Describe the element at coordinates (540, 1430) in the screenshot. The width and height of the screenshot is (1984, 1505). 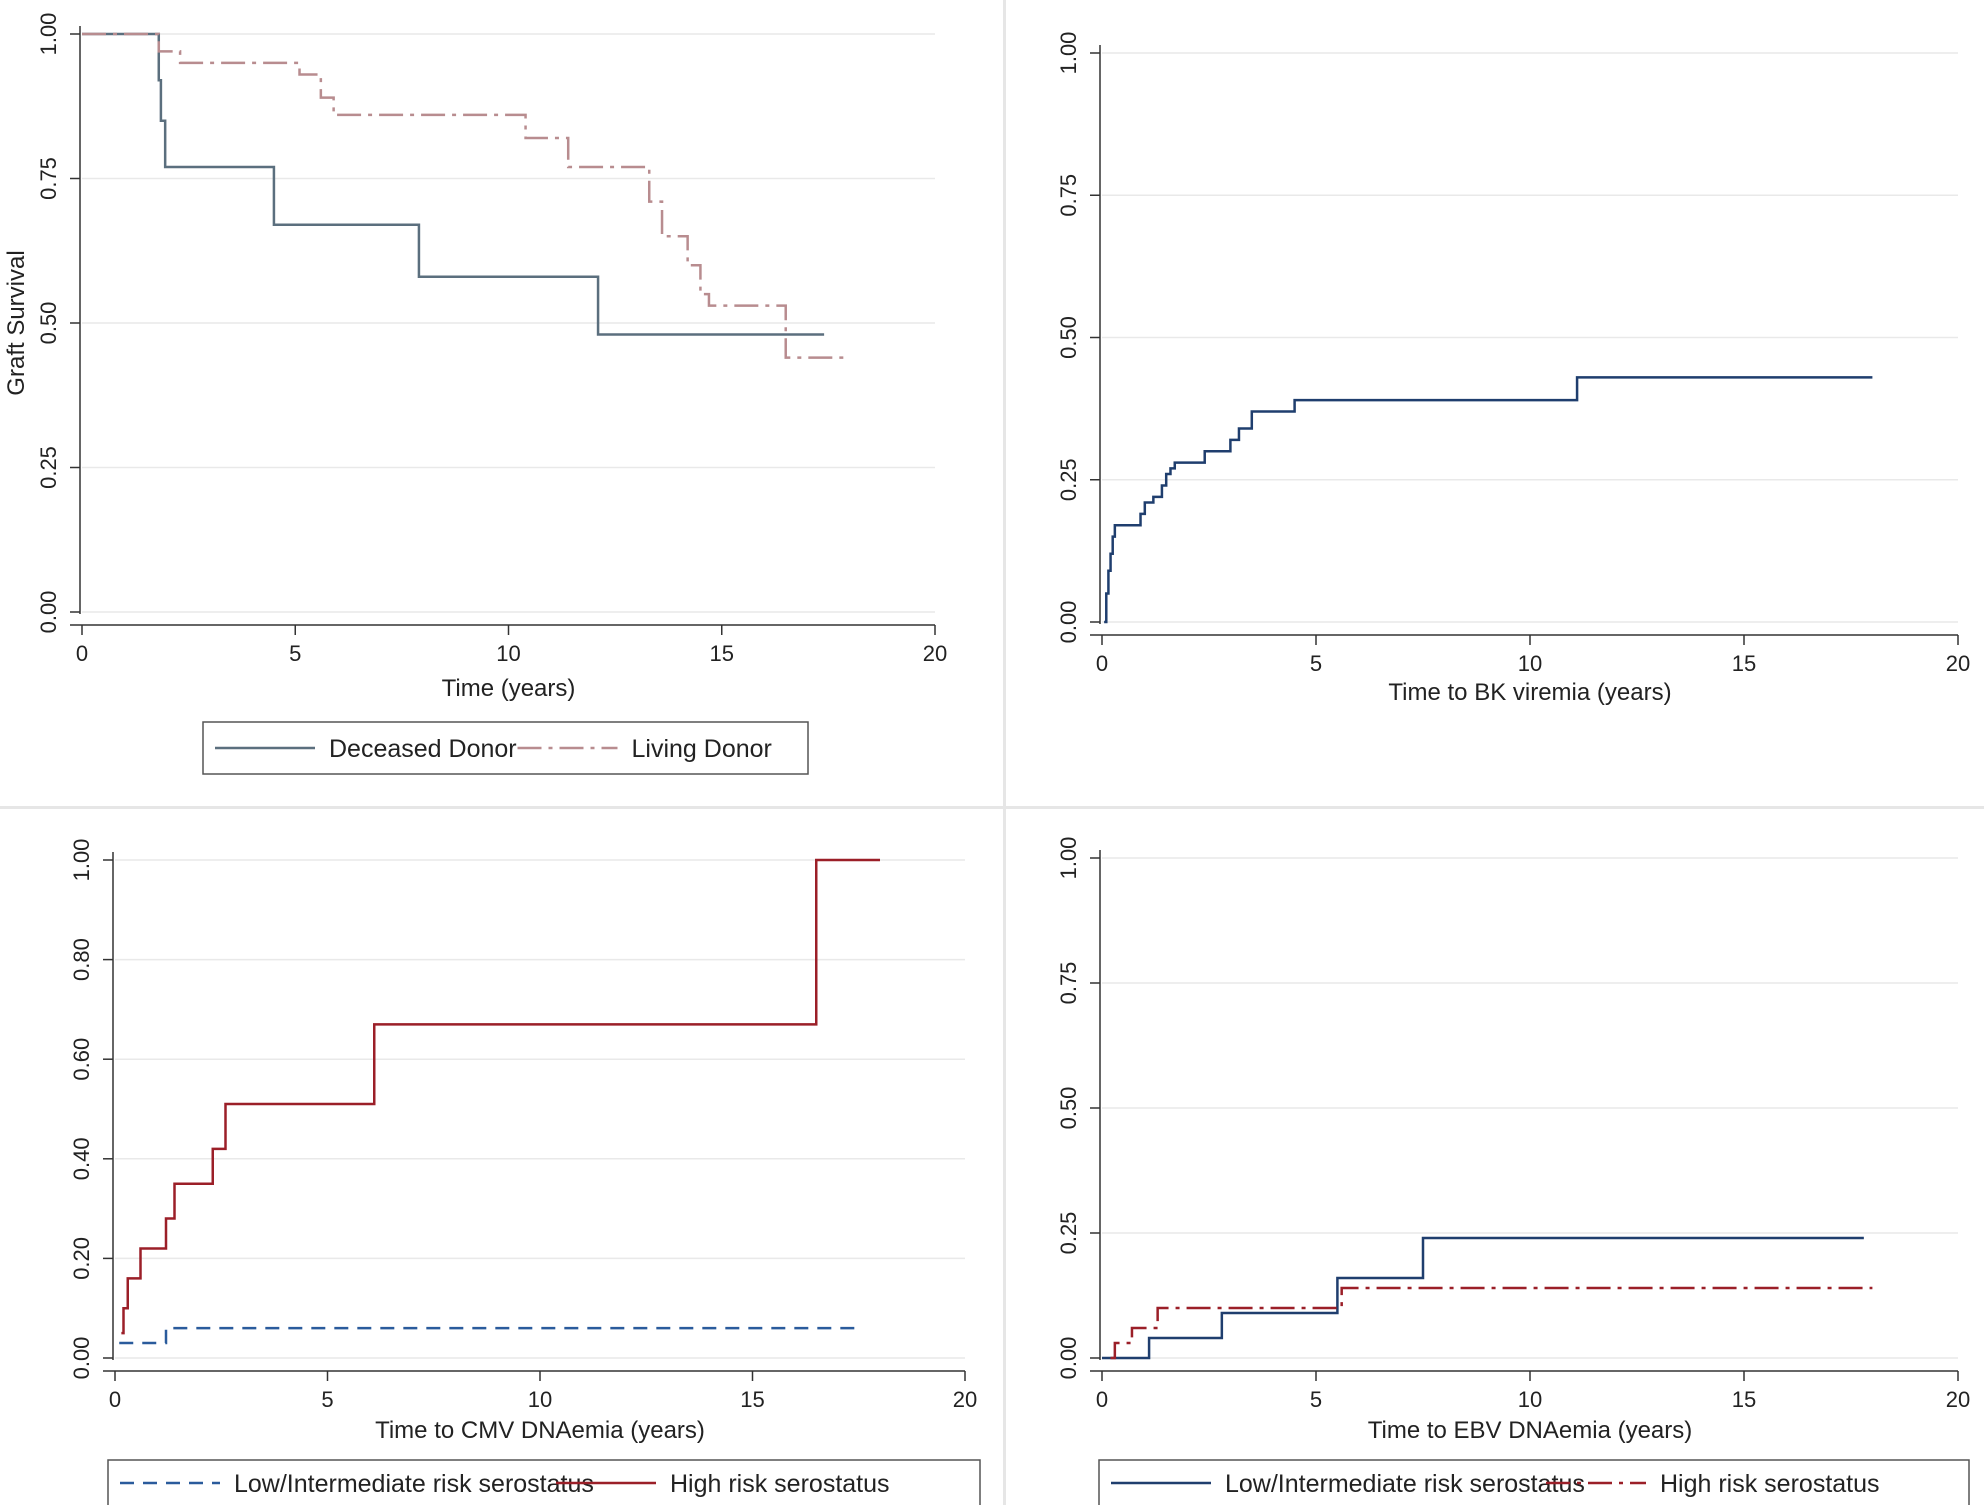
I see `x-axis-label: Time to CMV DNAemia (years)` at that location.